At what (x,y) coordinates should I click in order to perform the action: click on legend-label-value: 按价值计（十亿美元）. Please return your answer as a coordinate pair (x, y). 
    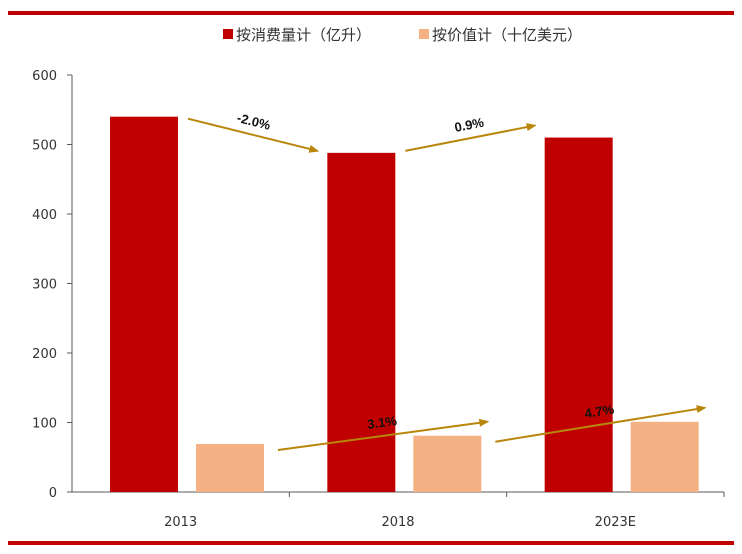
    Looking at the image, I should click on (507, 35).